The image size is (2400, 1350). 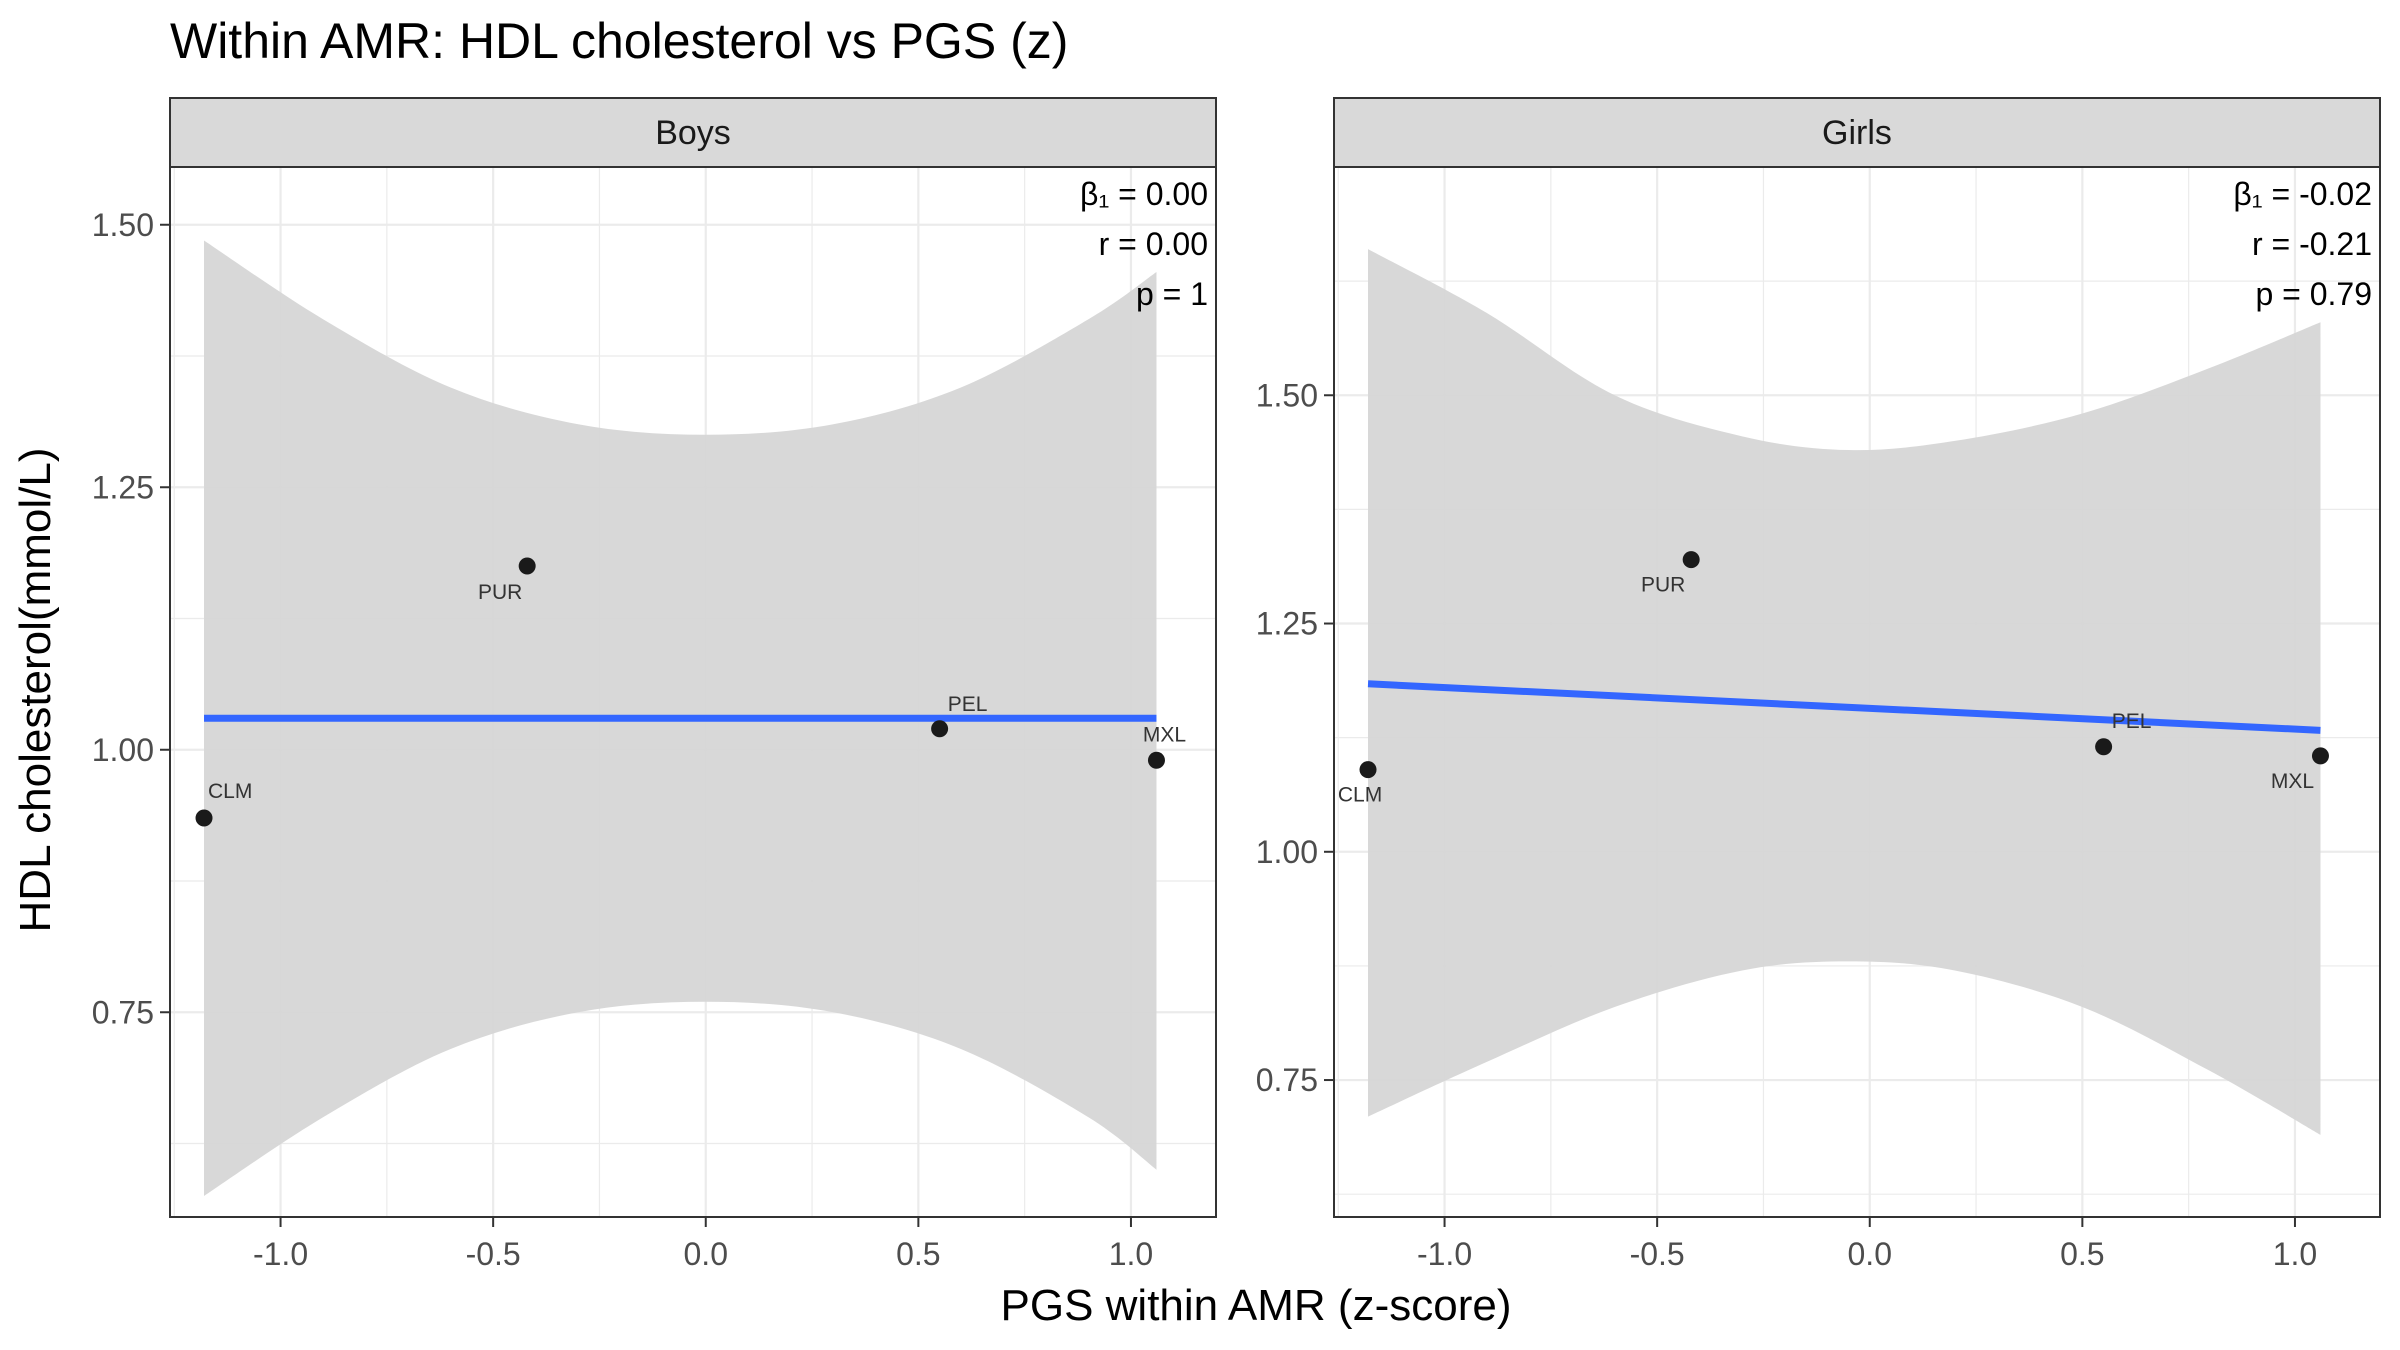 I want to click on stat-annotation: β₁ = -0.02, so click(x=2302, y=194).